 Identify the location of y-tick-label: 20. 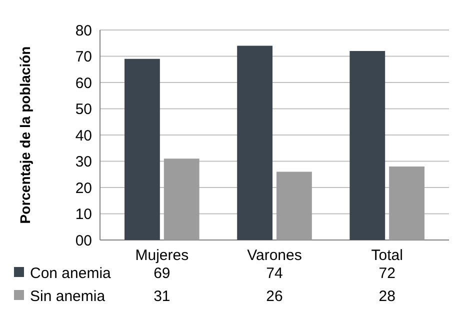
(83, 188).